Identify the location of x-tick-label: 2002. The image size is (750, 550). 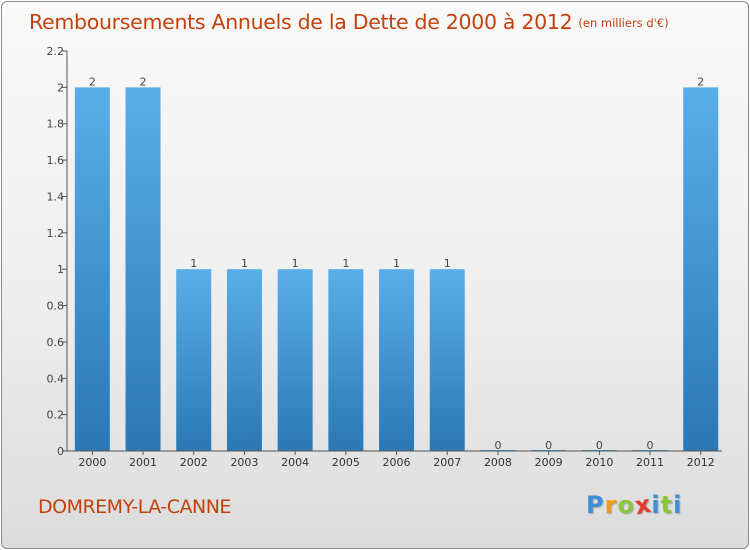
(194, 462).